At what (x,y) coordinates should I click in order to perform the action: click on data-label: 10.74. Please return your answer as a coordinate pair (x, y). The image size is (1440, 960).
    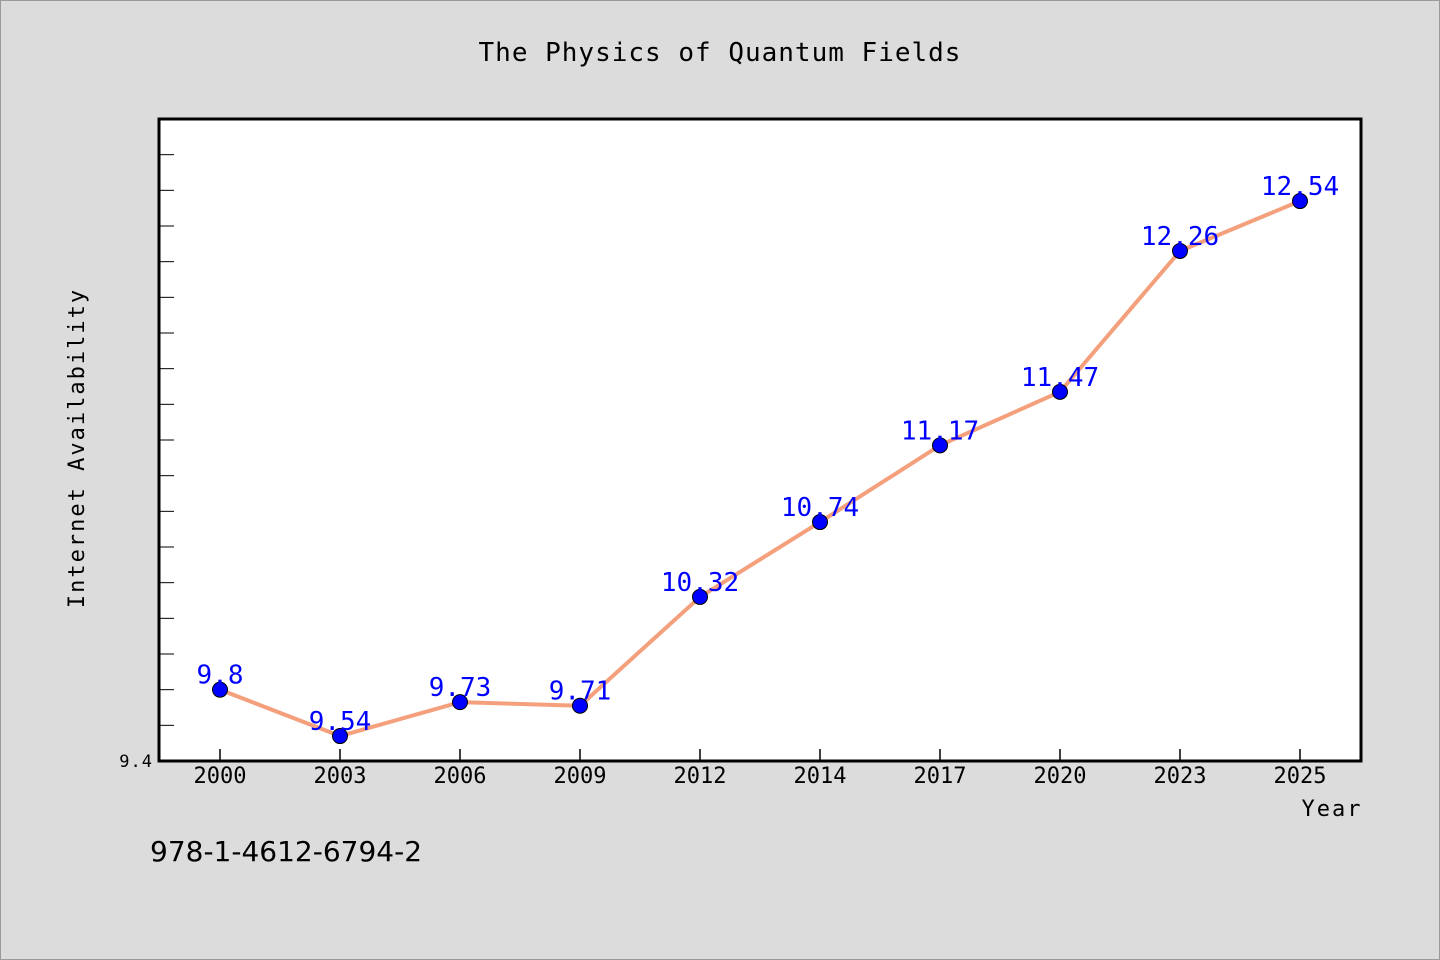
    Looking at the image, I should click on (820, 508).